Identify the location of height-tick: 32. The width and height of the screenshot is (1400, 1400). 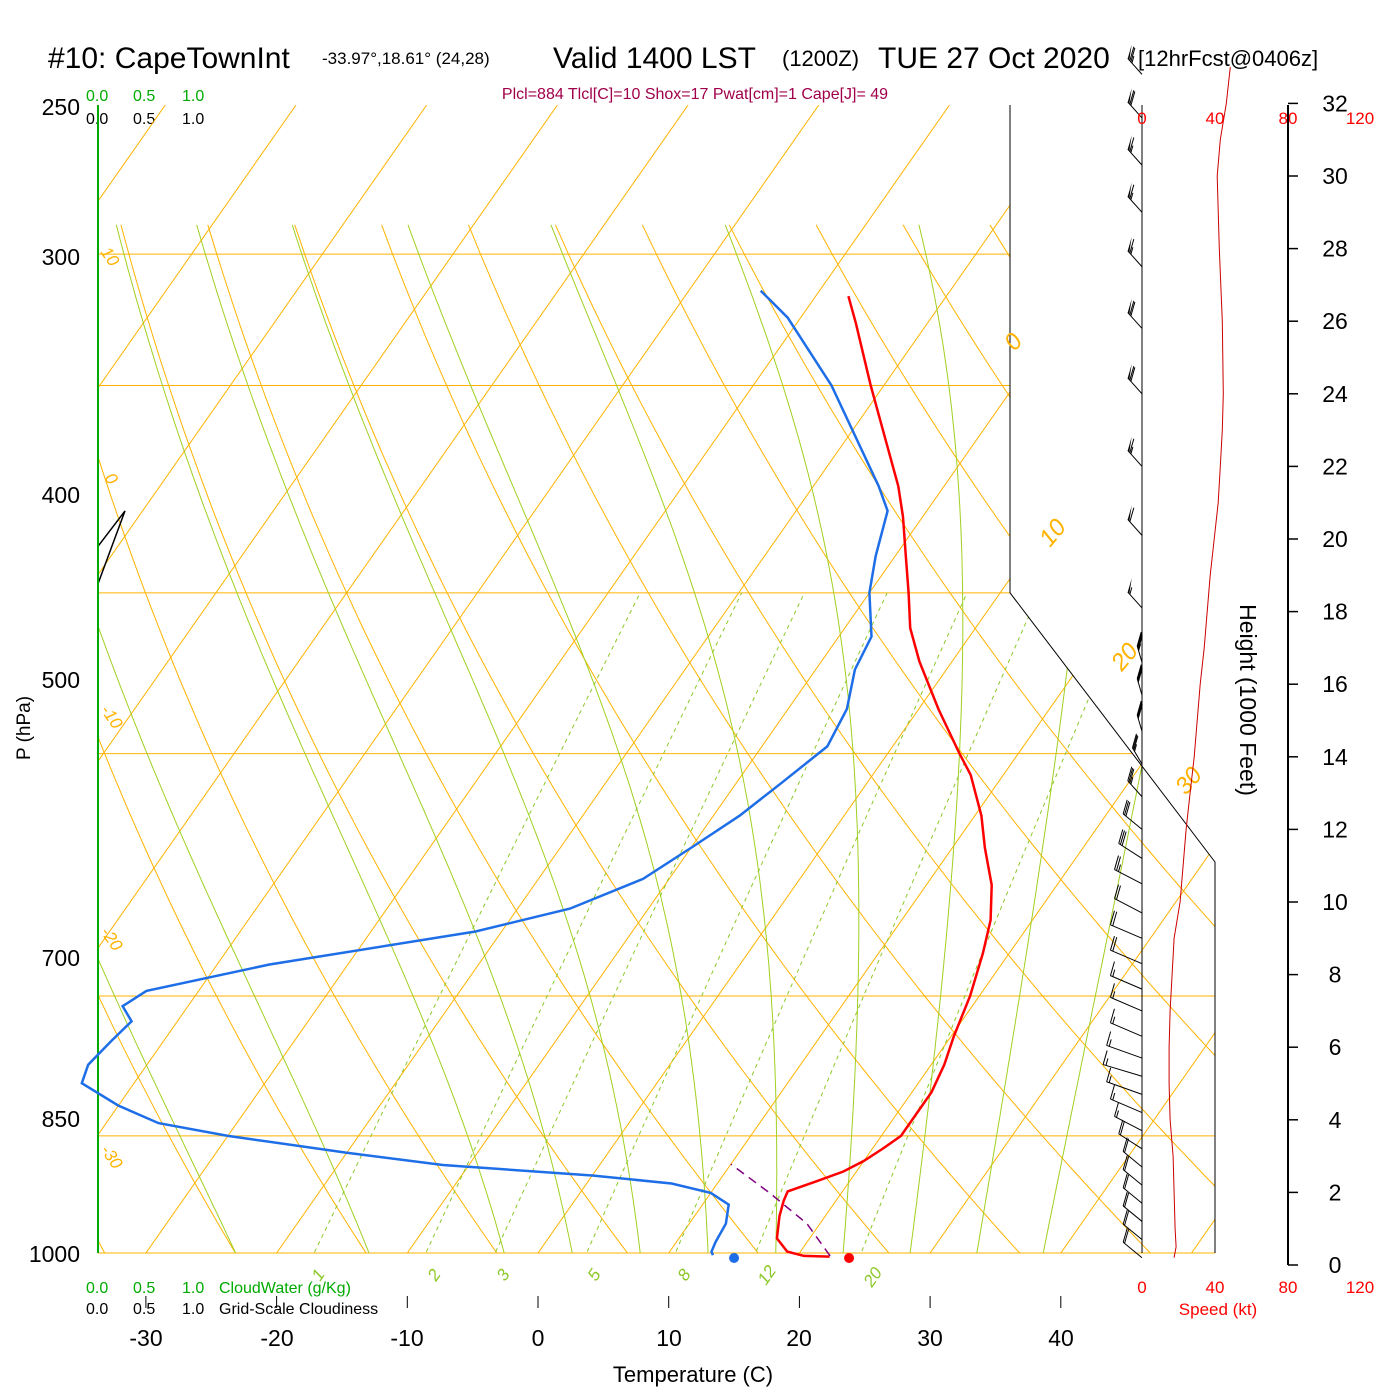
(1335, 103).